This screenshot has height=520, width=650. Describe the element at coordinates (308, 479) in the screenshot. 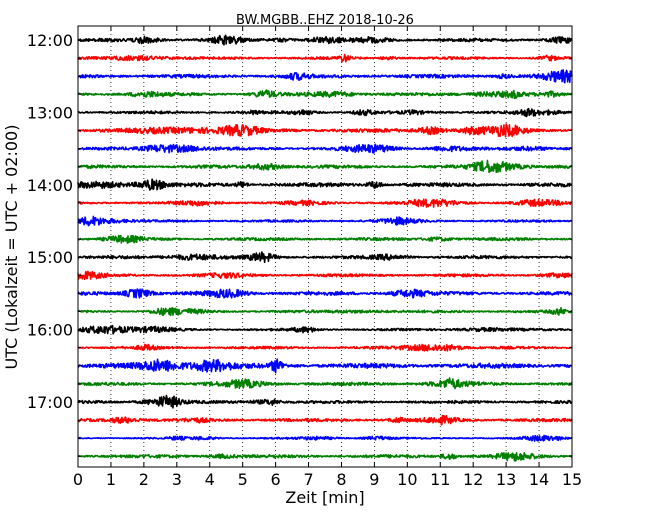

I see `x-tick-label: 7` at that location.